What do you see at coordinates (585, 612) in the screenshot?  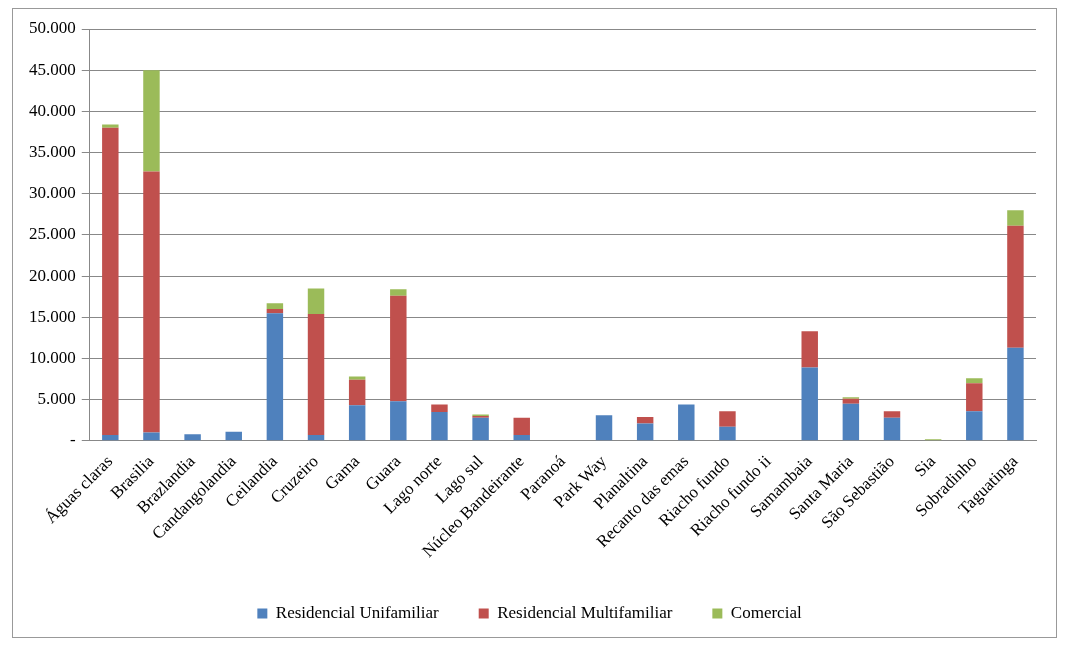 I see `legend-label: Residencial Multifamiliar` at bounding box center [585, 612].